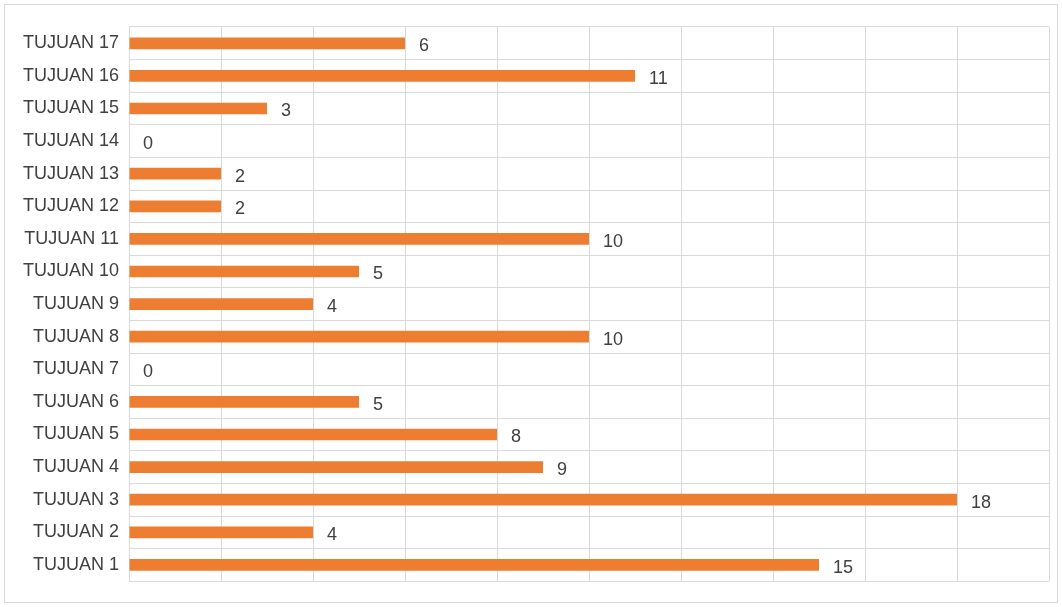  What do you see at coordinates (71, 42) in the screenshot?
I see `y-tick-label: TUJUAN 17` at bounding box center [71, 42].